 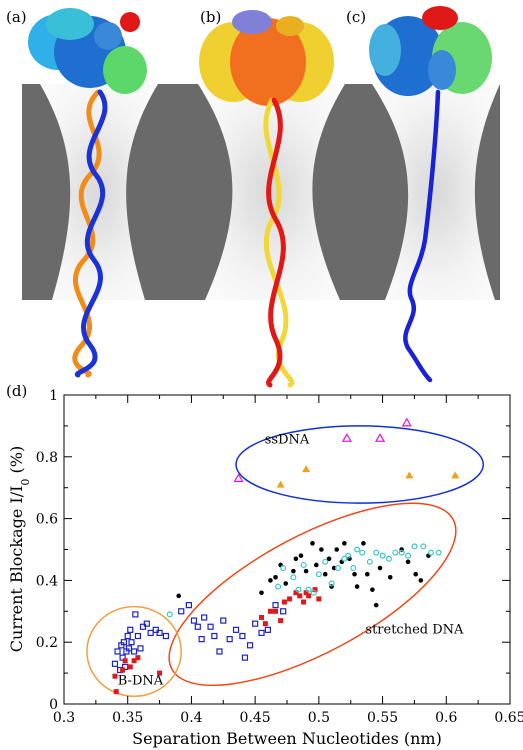 I want to click on pore-b, so click(x=271, y=192).